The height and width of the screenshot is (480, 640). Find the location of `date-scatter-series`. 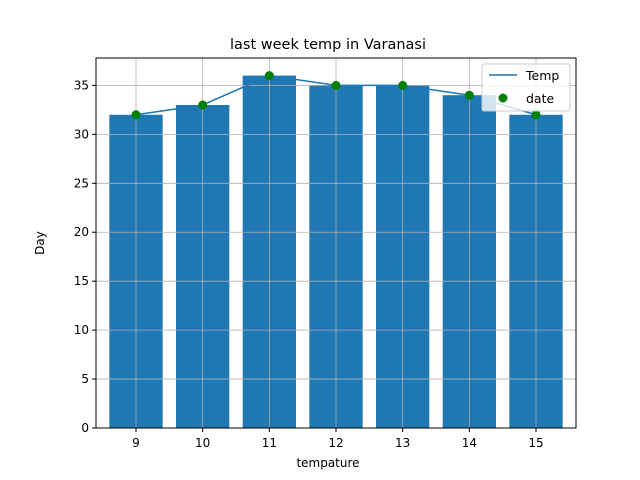

date-scatter-series is located at coordinates (336, 95).